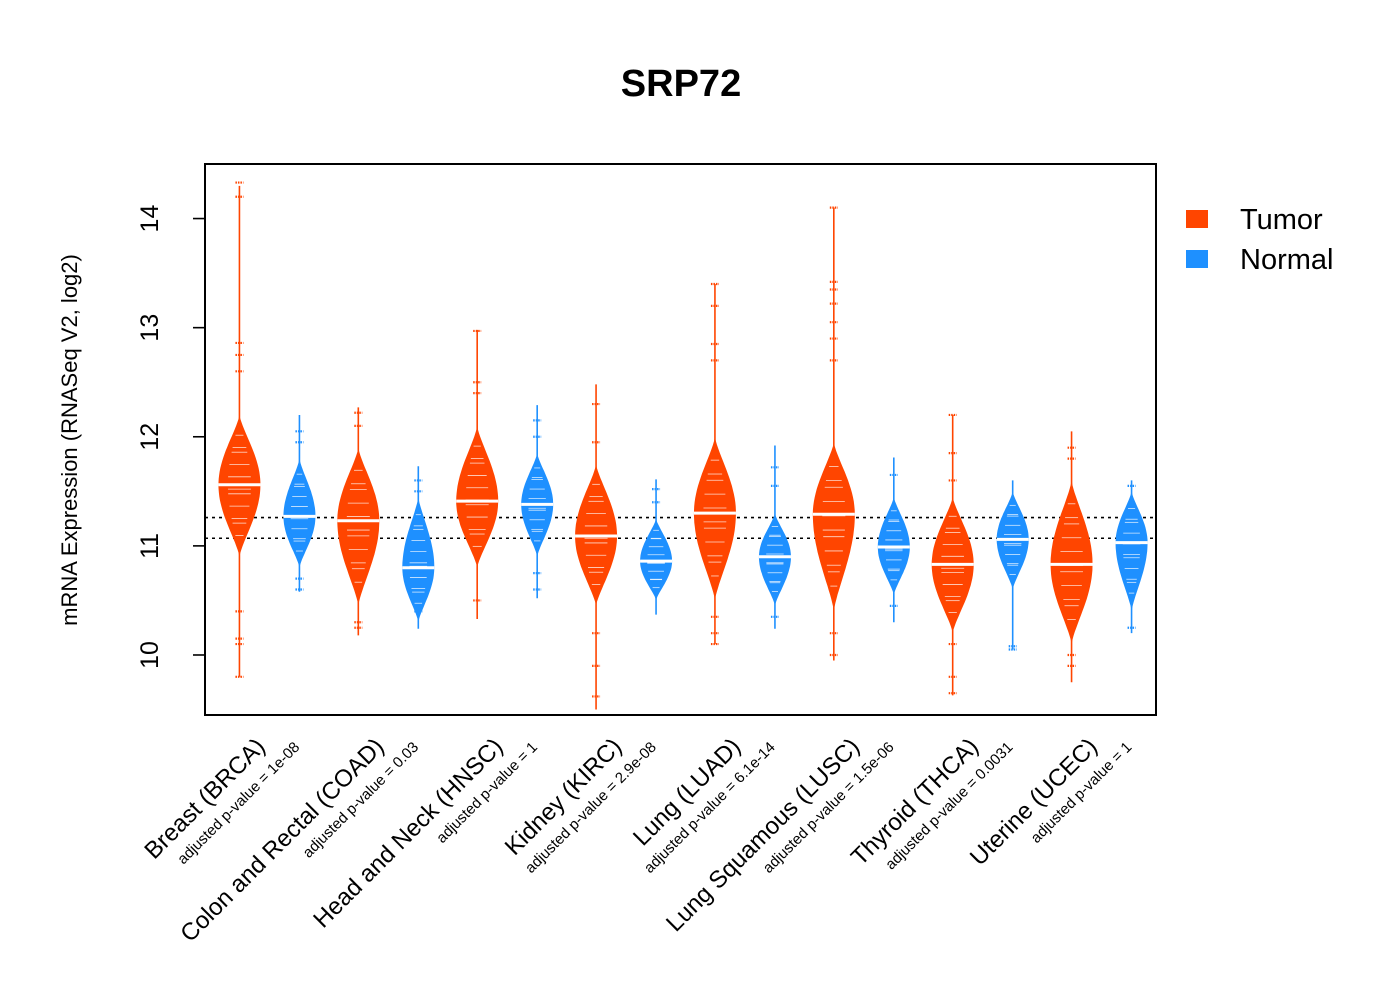 This screenshot has height=1000, width=1400. What do you see at coordinates (1286, 260) in the screenshot?
I see `legend-label-normal: Normal` at bounding box center [1286, 260].